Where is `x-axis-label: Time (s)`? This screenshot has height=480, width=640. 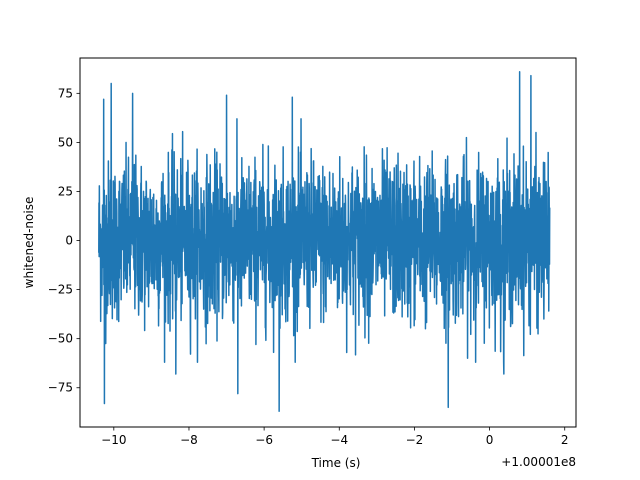
x-axis-label: Time (s) is located at coordinates (336, 463).